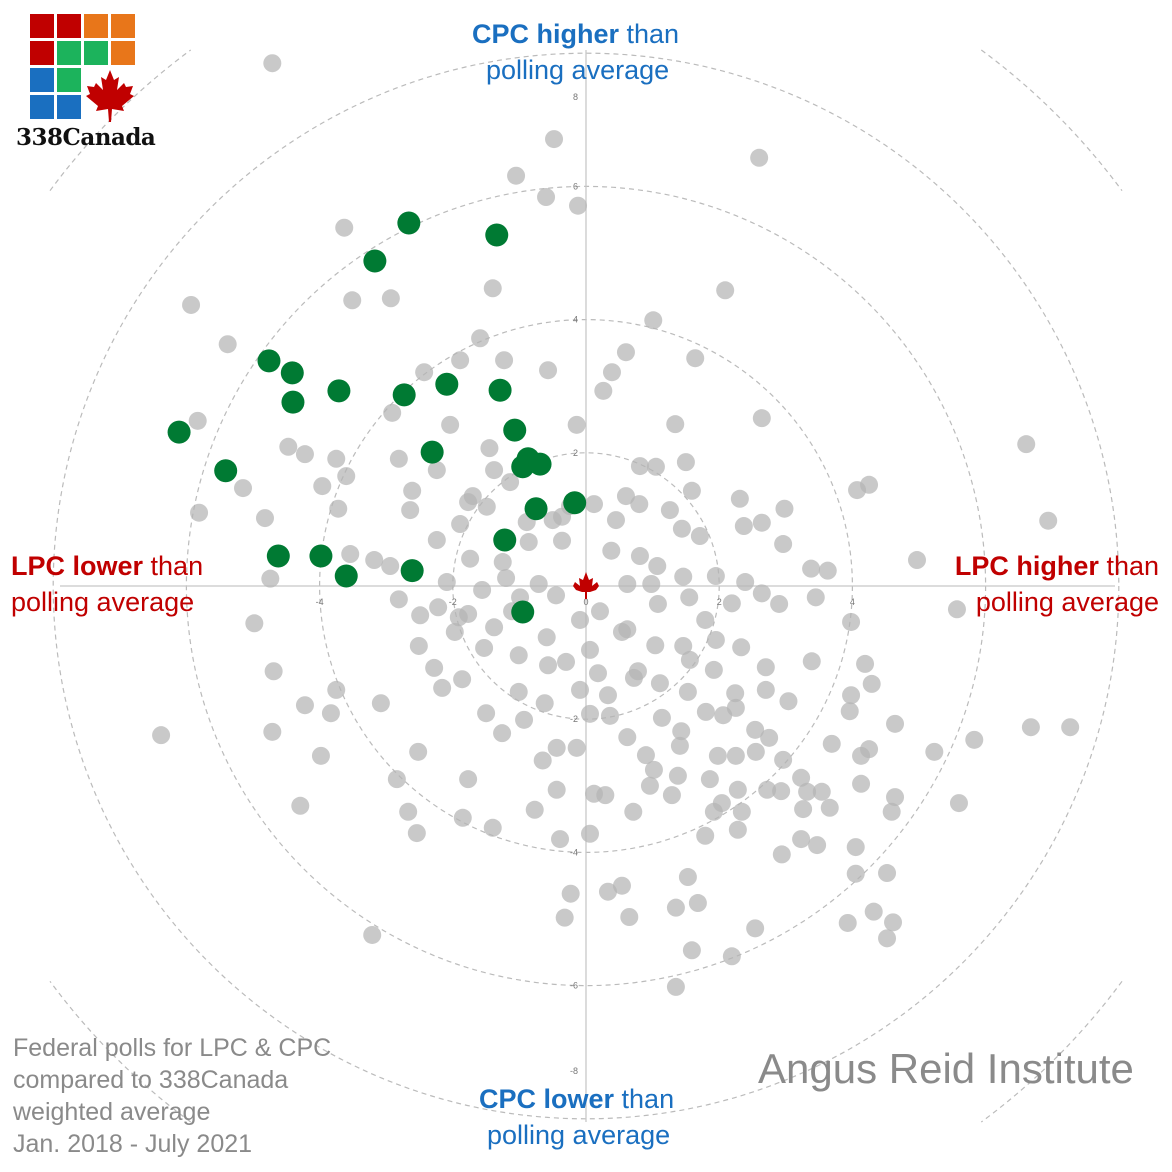 This screenshot has height=1172, width=1172. What do you see at coordinates (123, 53) in the screenshot?
I see `logo-square-orange` at bounding box center [123, 53].